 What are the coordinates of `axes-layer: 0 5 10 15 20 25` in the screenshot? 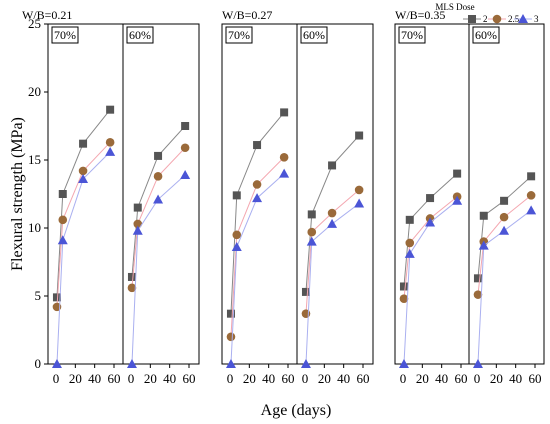 It's located at (38, 193).